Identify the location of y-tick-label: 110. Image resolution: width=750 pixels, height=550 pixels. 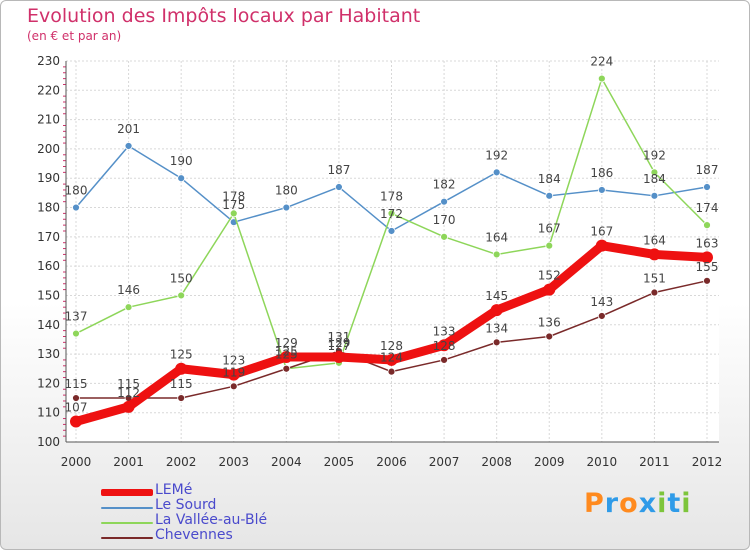
(48, 413).